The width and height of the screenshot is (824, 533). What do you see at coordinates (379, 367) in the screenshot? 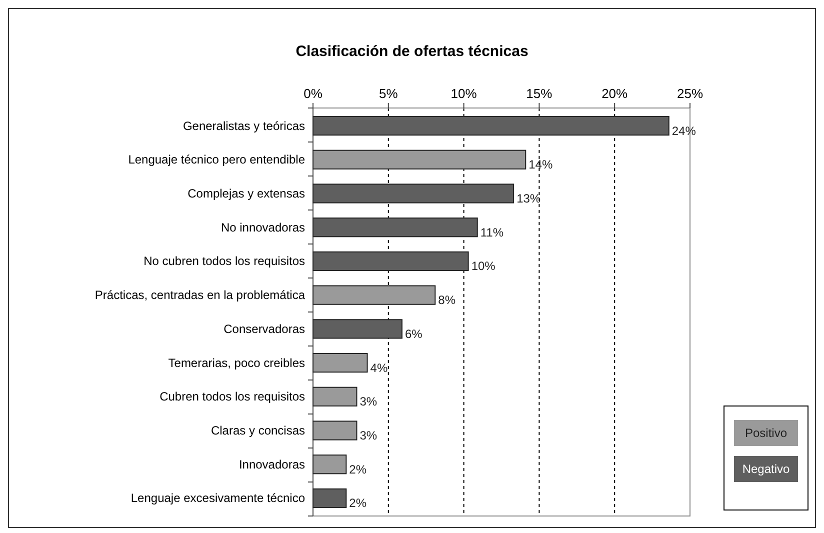
I see `data-label: 4%` at bounding box center [379, 367].